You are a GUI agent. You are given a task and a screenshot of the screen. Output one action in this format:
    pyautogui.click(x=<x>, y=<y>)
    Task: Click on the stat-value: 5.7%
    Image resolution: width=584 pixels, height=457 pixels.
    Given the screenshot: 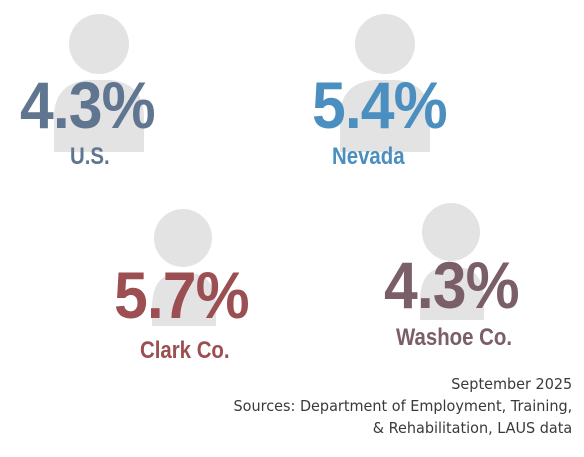 What is the action you would take?
    pyautogui.click(x=182, y=295)
    